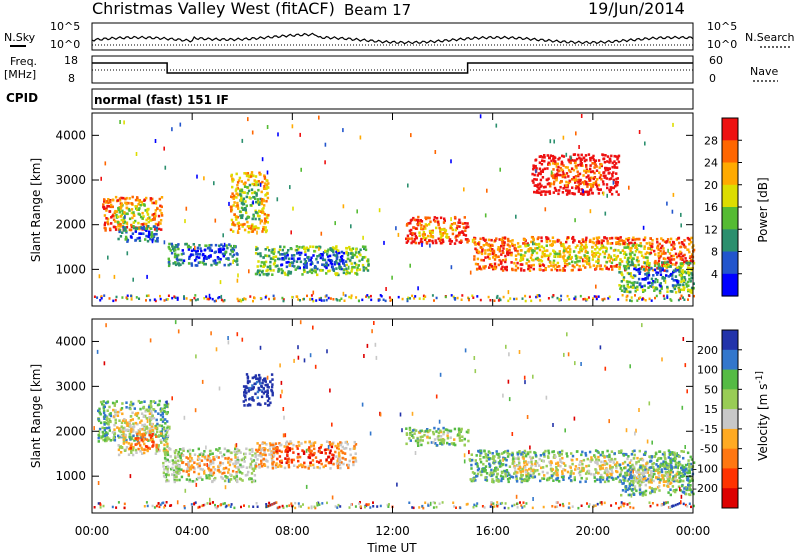 This screenshot has height=554, width=800. Describe the element at coordinates (20, 37) in the screenshot. I see `noise-left-label: N.Sky` at that location.